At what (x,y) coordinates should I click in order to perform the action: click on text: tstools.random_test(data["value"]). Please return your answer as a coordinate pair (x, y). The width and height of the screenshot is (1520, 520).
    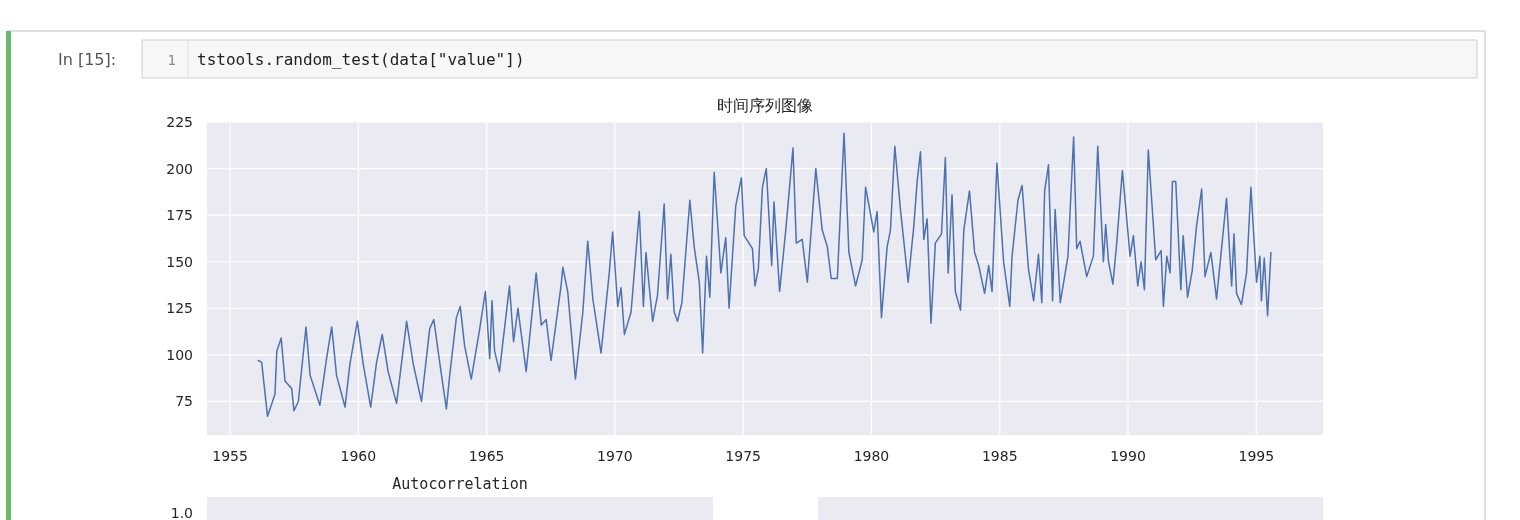
    Looking at the image, I should click on (361, 59).